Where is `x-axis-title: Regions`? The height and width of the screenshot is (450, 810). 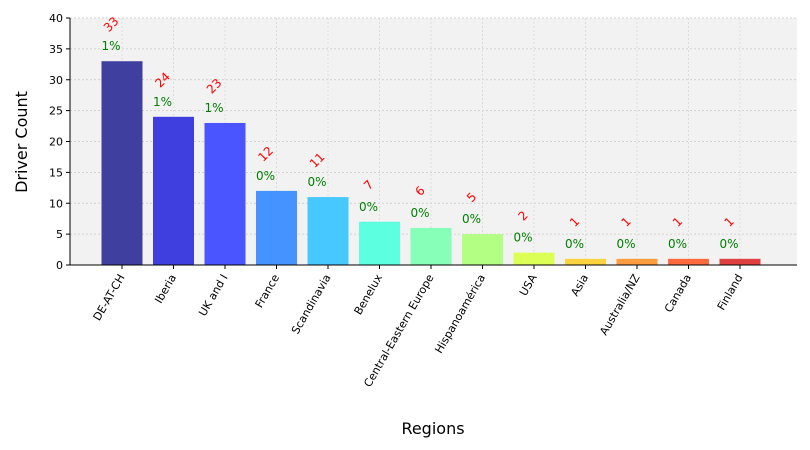 x-axis-title: Regions is located at coordinates (432, 428).